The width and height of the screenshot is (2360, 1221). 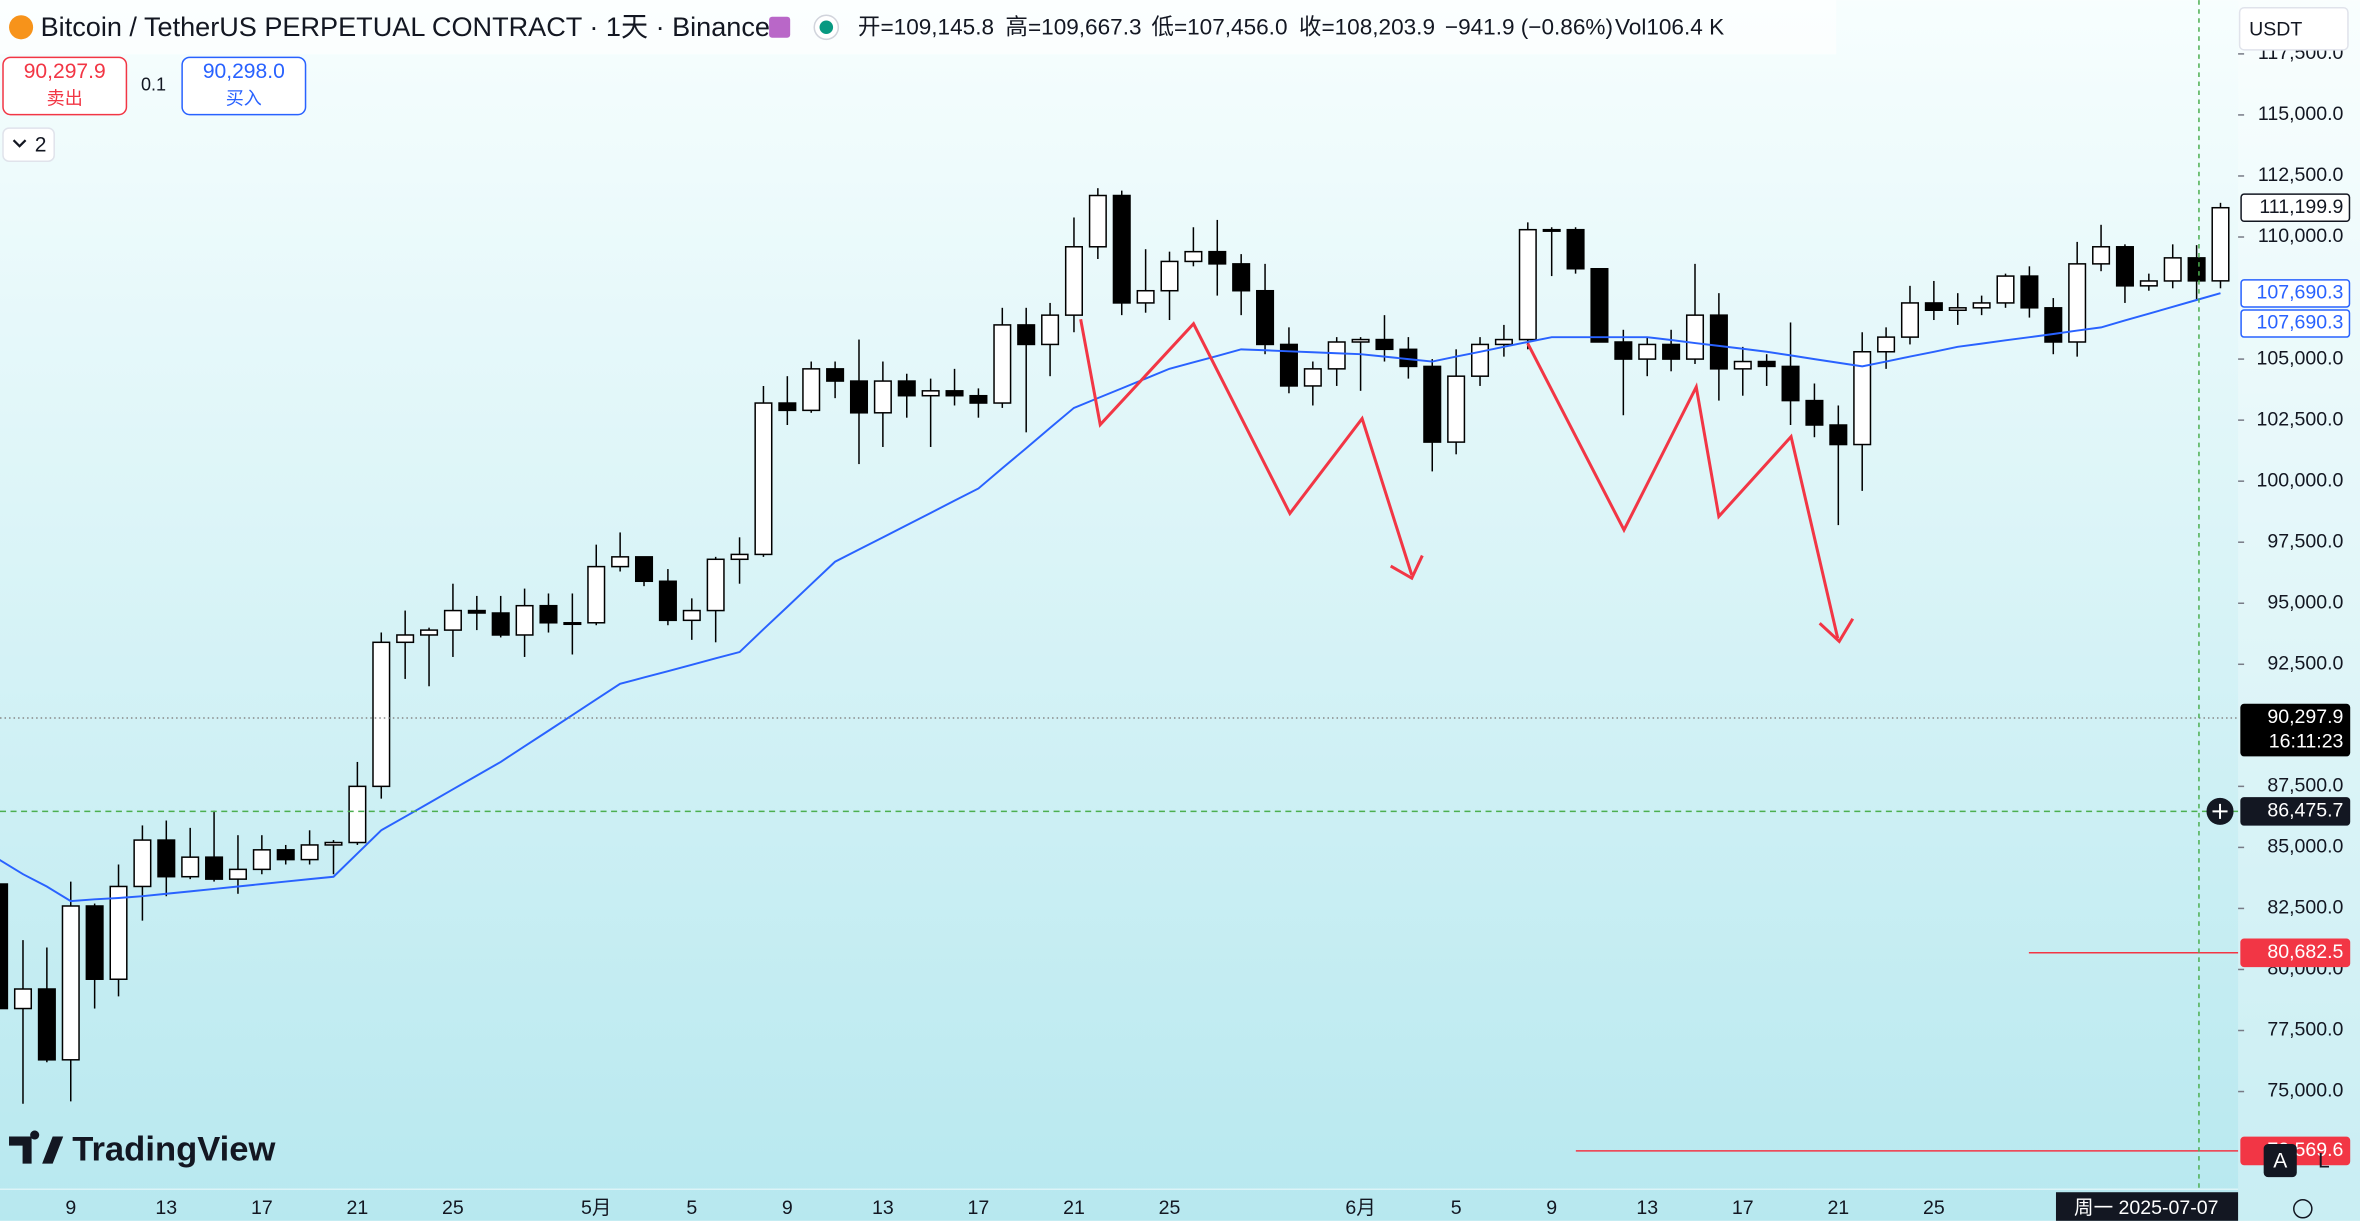 What do you see at coordinates (1456, 1208) in the screenshot?
I see `x-tick-label: 5` at bounding box center [1456, 1208].